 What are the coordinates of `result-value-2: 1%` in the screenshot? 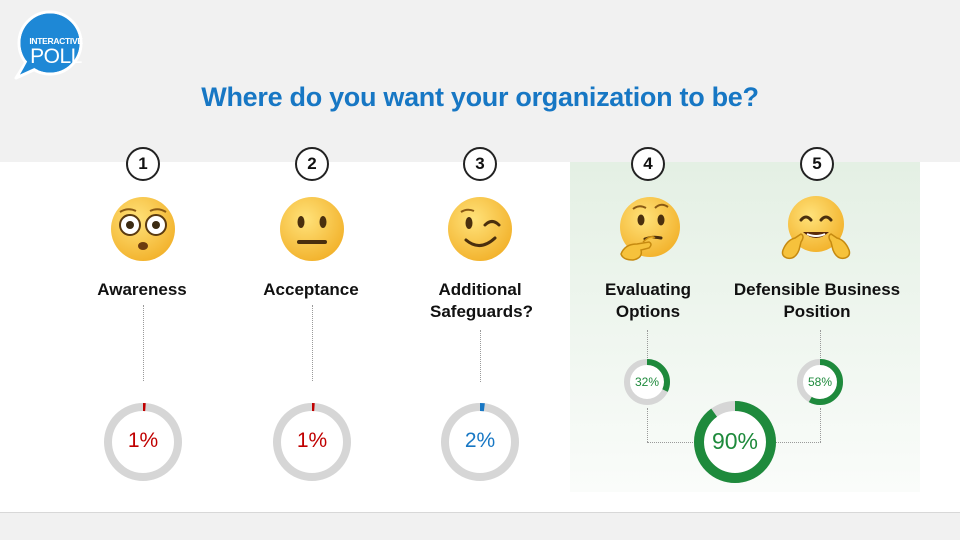 It's located at (312, 440).